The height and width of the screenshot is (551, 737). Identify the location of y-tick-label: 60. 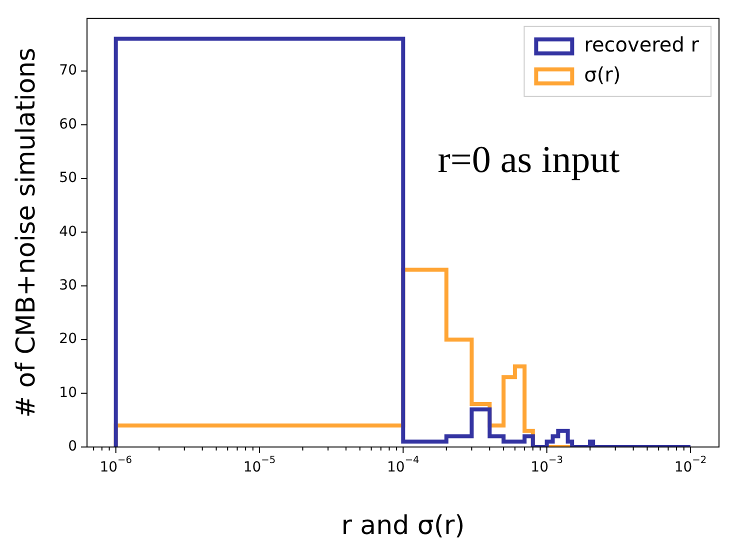
(68, 124).